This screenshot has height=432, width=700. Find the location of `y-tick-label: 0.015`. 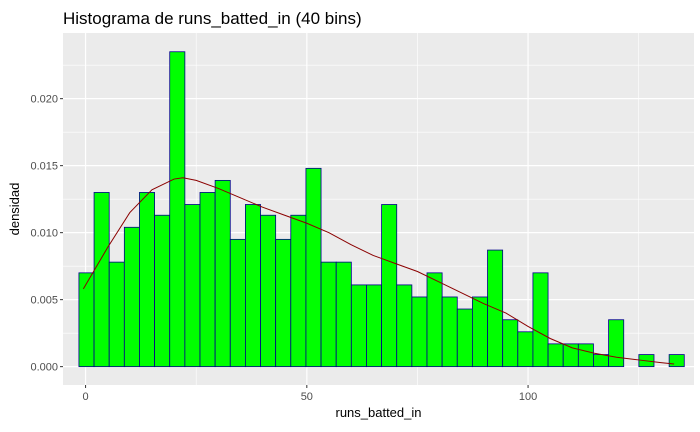

y-tick-label: 0.015 is located at coordinates (44, 167).